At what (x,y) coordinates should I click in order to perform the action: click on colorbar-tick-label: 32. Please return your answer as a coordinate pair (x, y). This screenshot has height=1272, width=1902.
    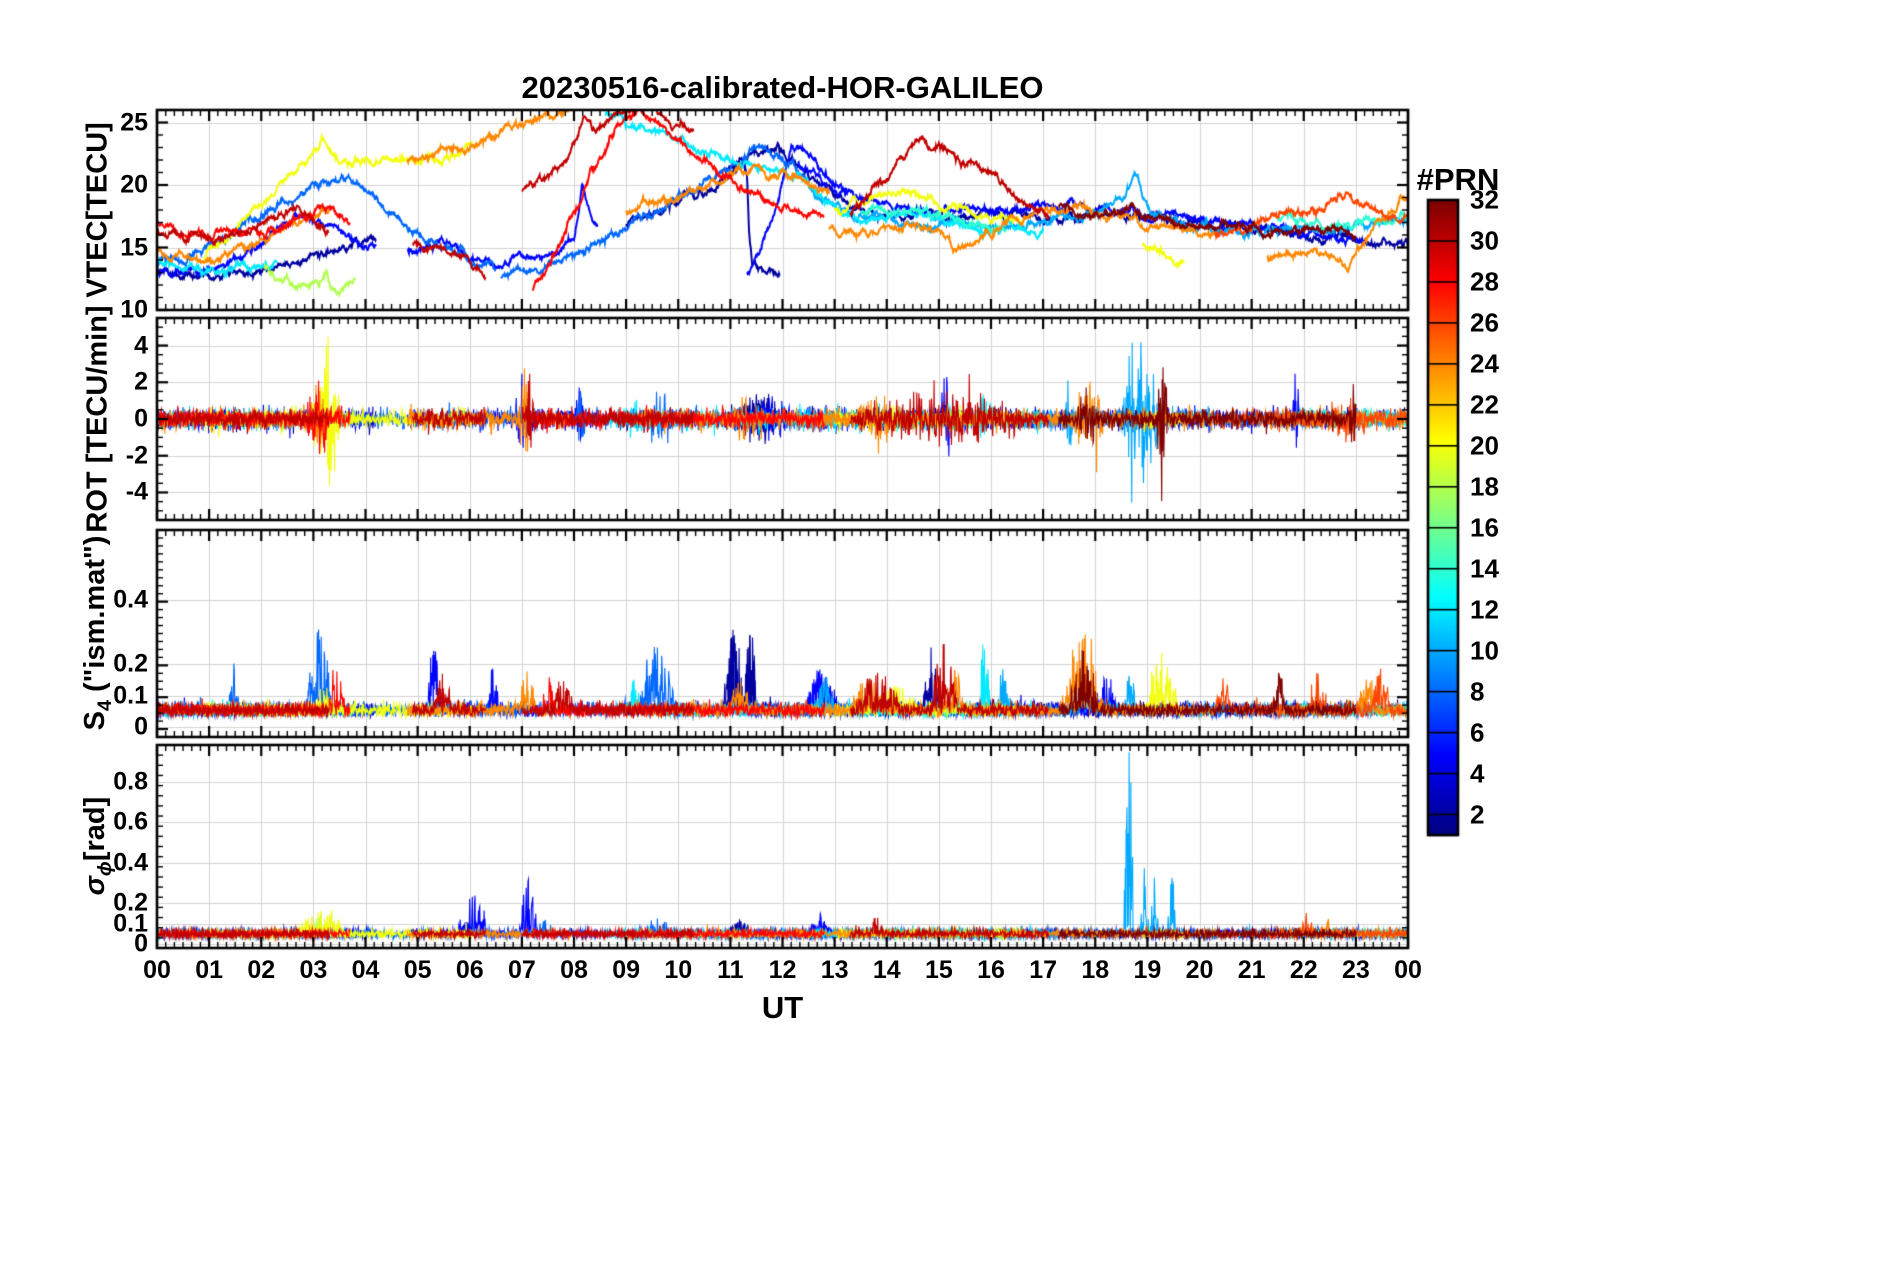
    Looking at the image, I should click on (1484, 199).